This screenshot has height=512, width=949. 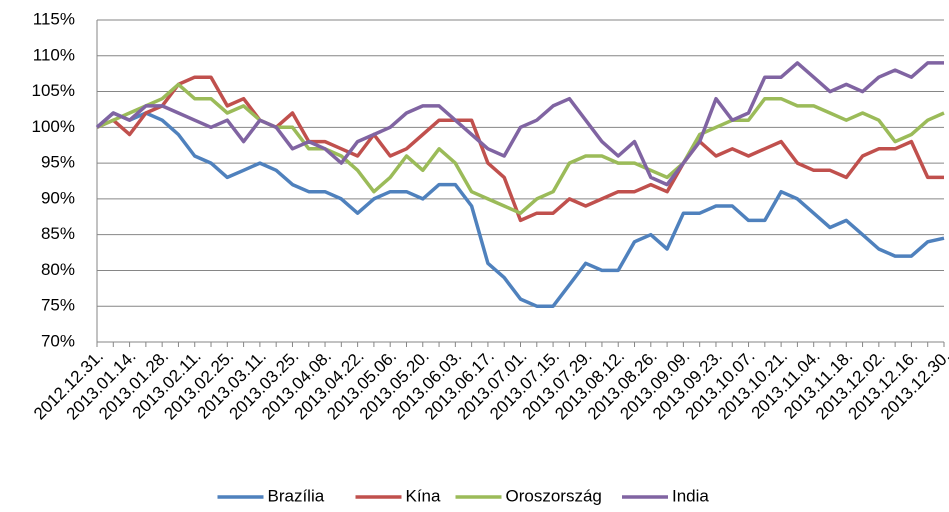 What do you see at coordinates (554, 495) in the screenshot?
I see `legend-label: Oroszország` at bounding box center [554, 495].